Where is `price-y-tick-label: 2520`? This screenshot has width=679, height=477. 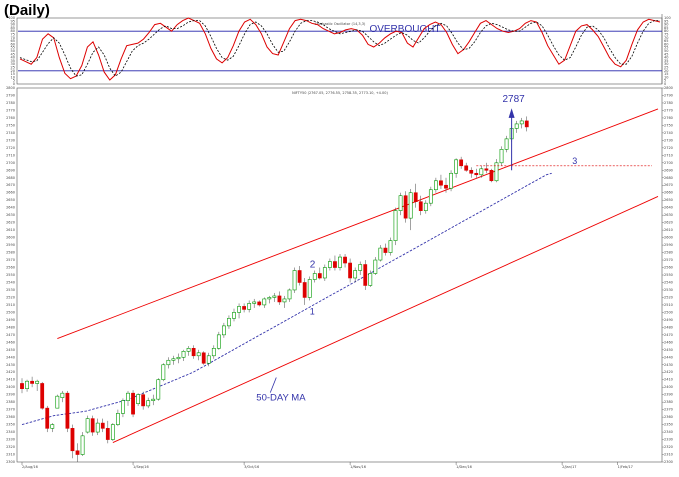
price-y-tick-label: 2520 is located at coordinates (10, 297).